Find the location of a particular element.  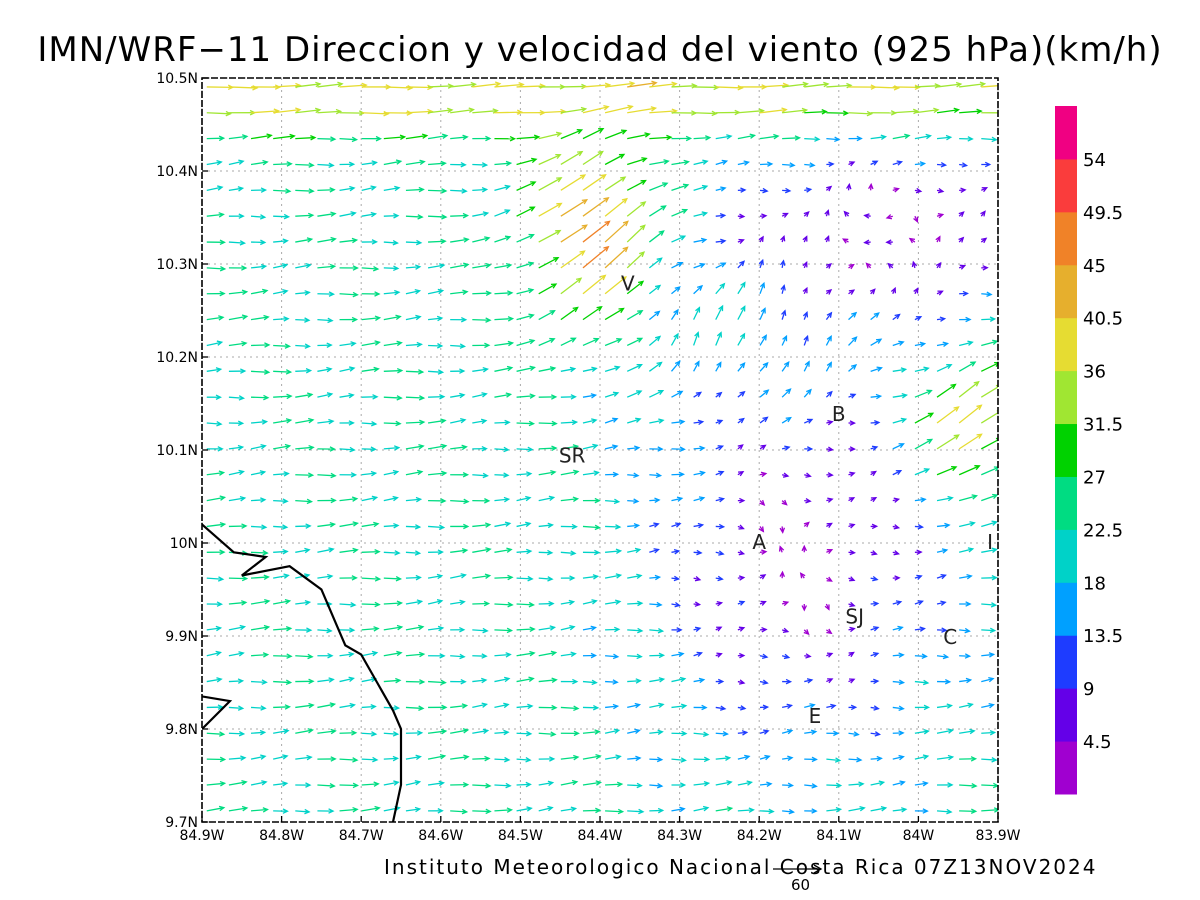

coastline-segment is located at coordinates (217, 712).